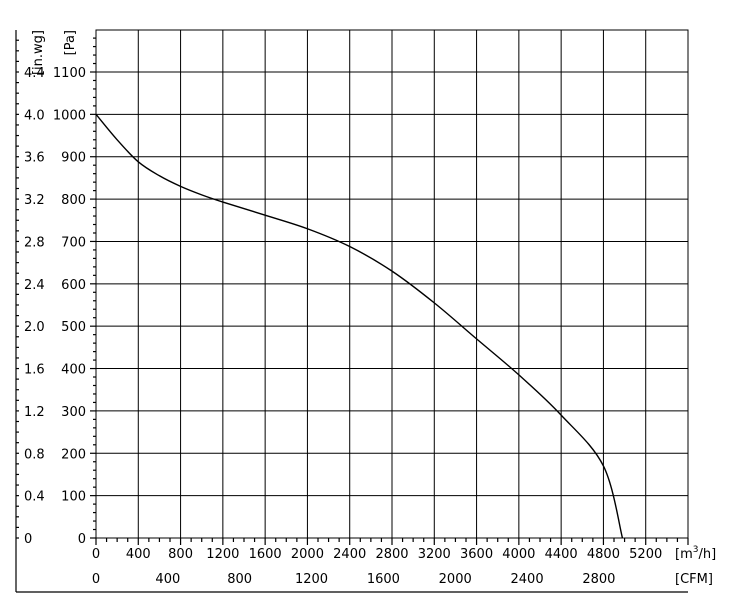 This screenshot has width=741, height=602. What do you see at coordinates (73, 158) in the screenshot?
I see `y-tick-label-pa: 900` at bounding box center [73, 158].